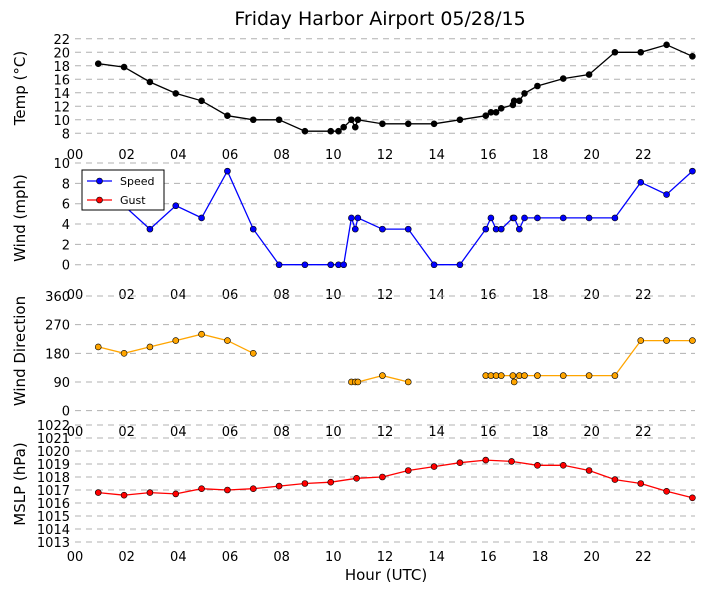 The image size is (705, 594). I want to click on temperature-xtick-label: 18, so click(540, 155).